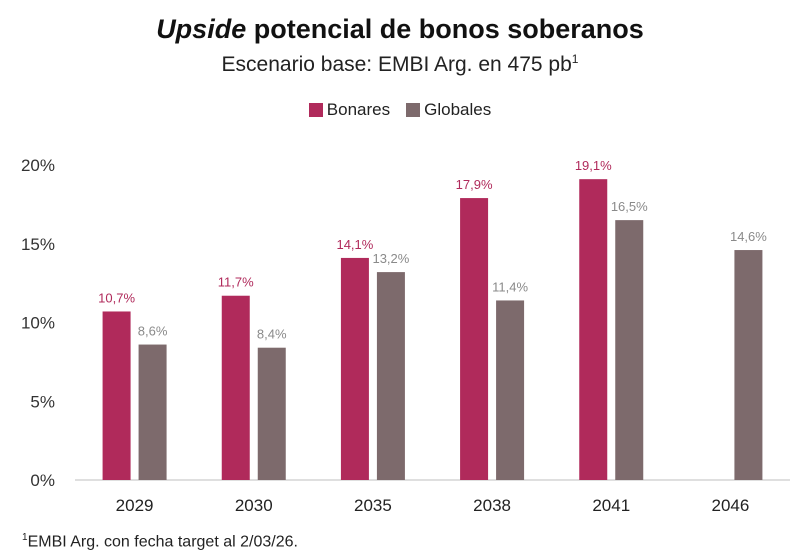 This screenshot has width=800, height=553. What do you see at coordinates (358, 109) in the screenshot?
I see `legend-label-bonares: Bonares` at bounding box center [358, 109].